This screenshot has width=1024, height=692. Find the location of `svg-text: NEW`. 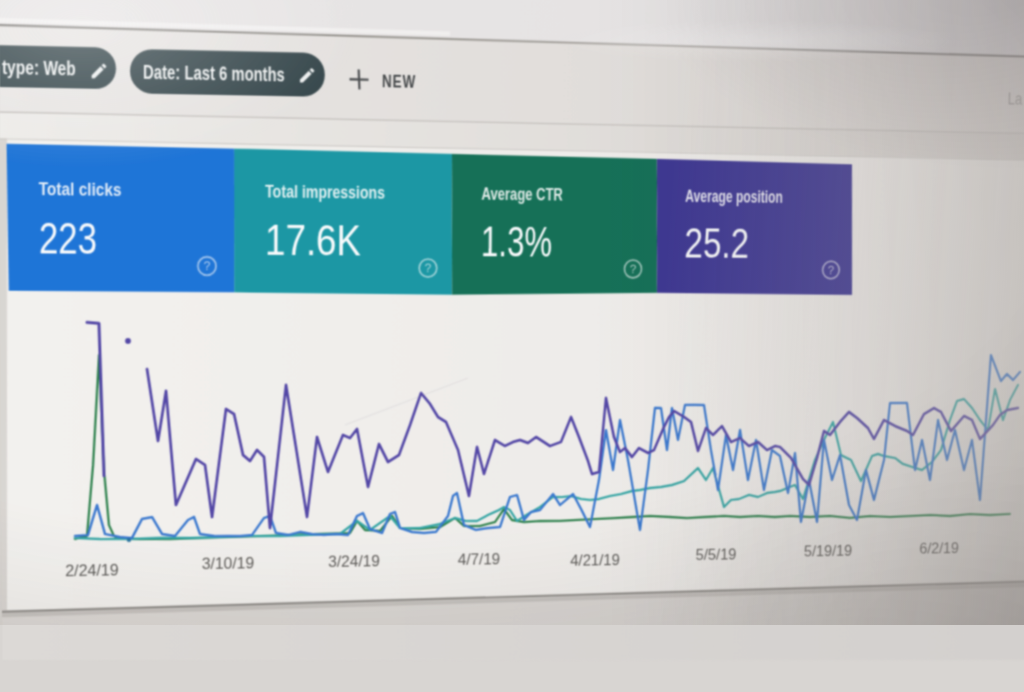

svg-text: NEW is located at coordinates (399, 82).